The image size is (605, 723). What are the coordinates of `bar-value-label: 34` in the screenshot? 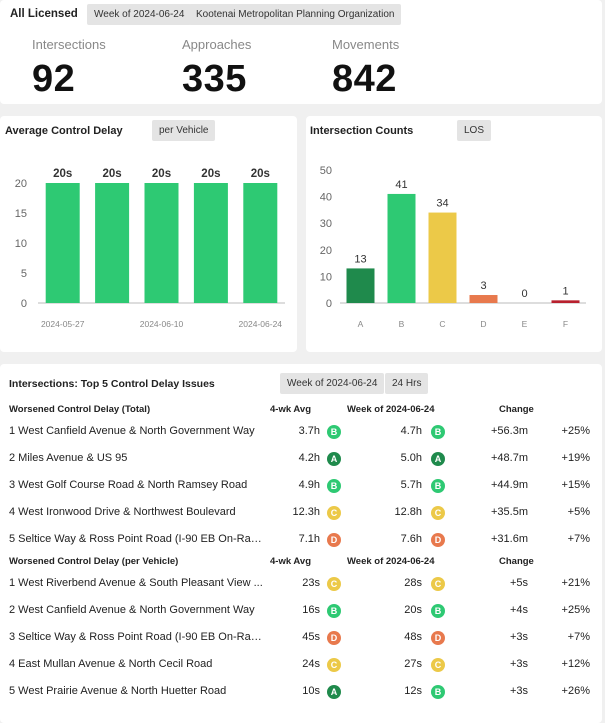 It's located at (442, 204).